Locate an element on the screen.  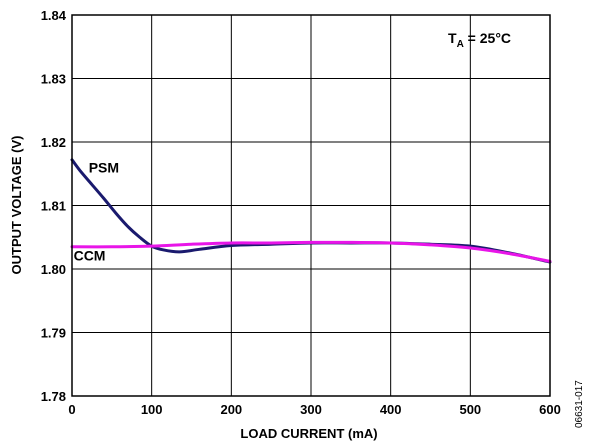
series-labels: PSM CCM is located at coordinates (96, 211).